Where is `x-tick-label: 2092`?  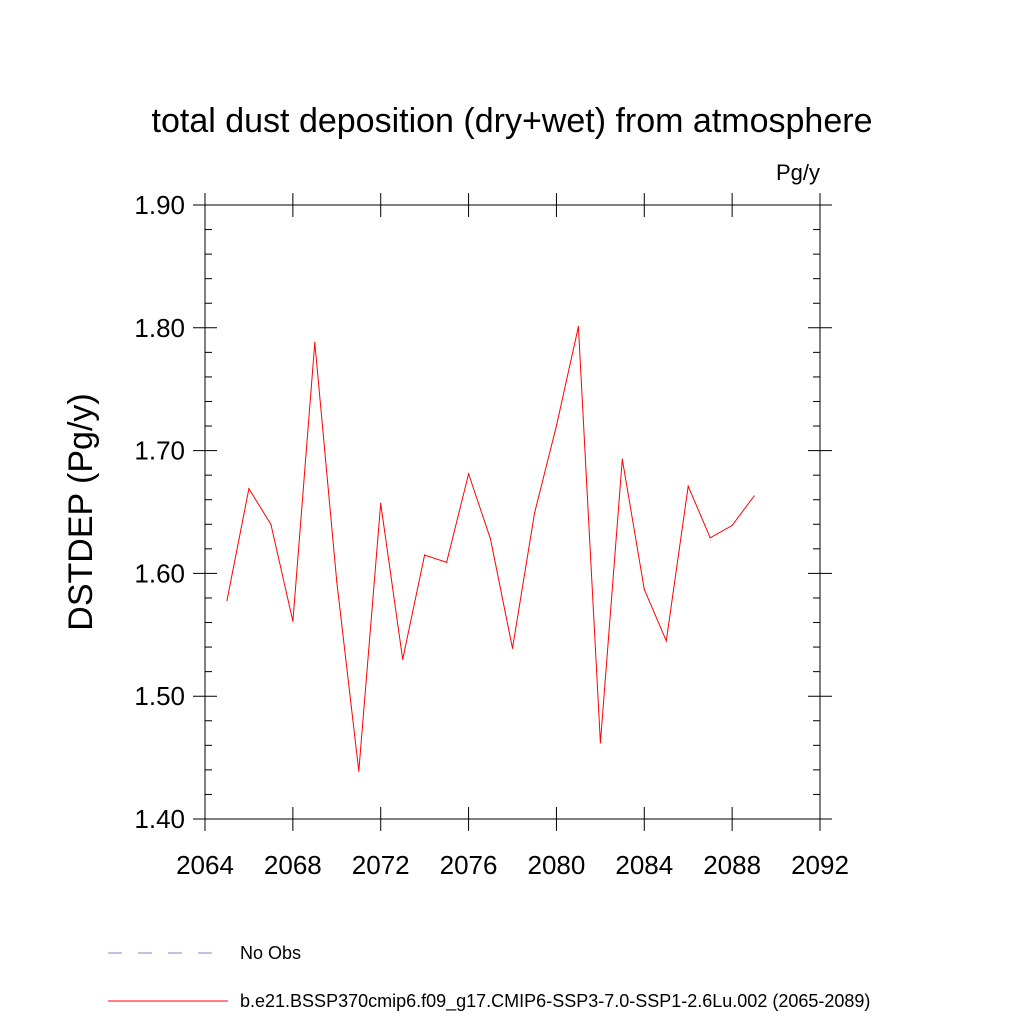 x-tick-label: 2092 is located at coordinates (820, 865).